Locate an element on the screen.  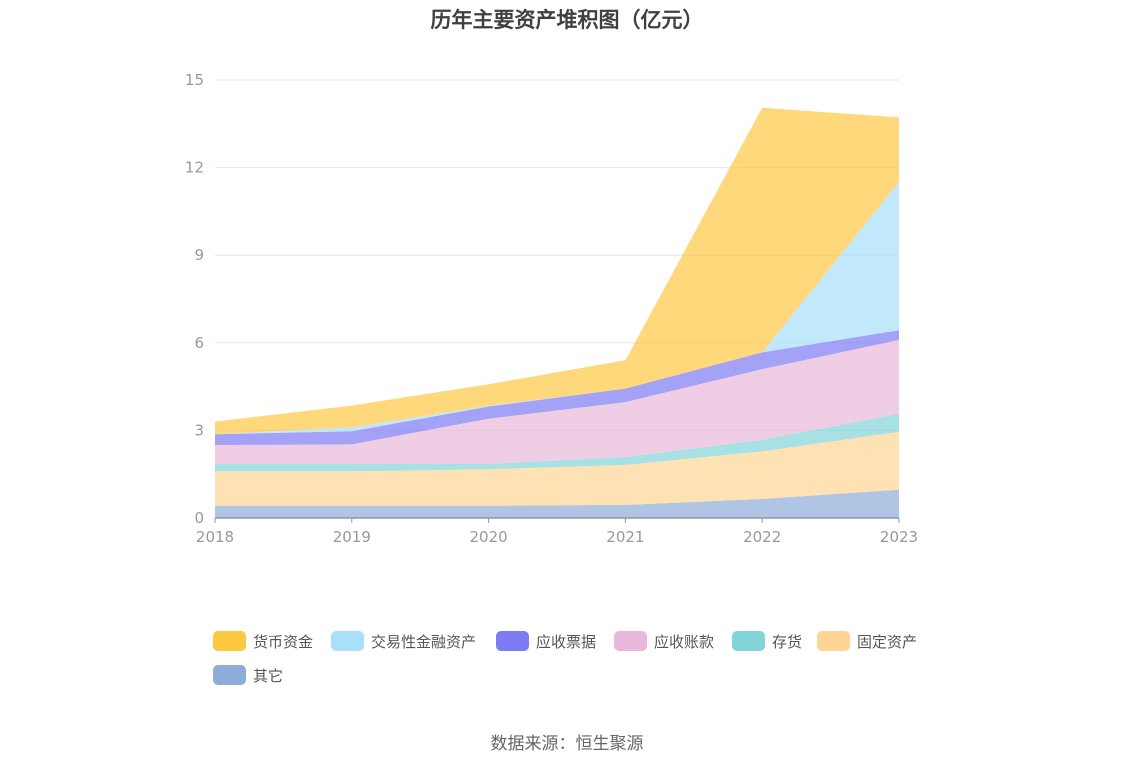
area-series-固定资产 is located at coordinates (557, 468).